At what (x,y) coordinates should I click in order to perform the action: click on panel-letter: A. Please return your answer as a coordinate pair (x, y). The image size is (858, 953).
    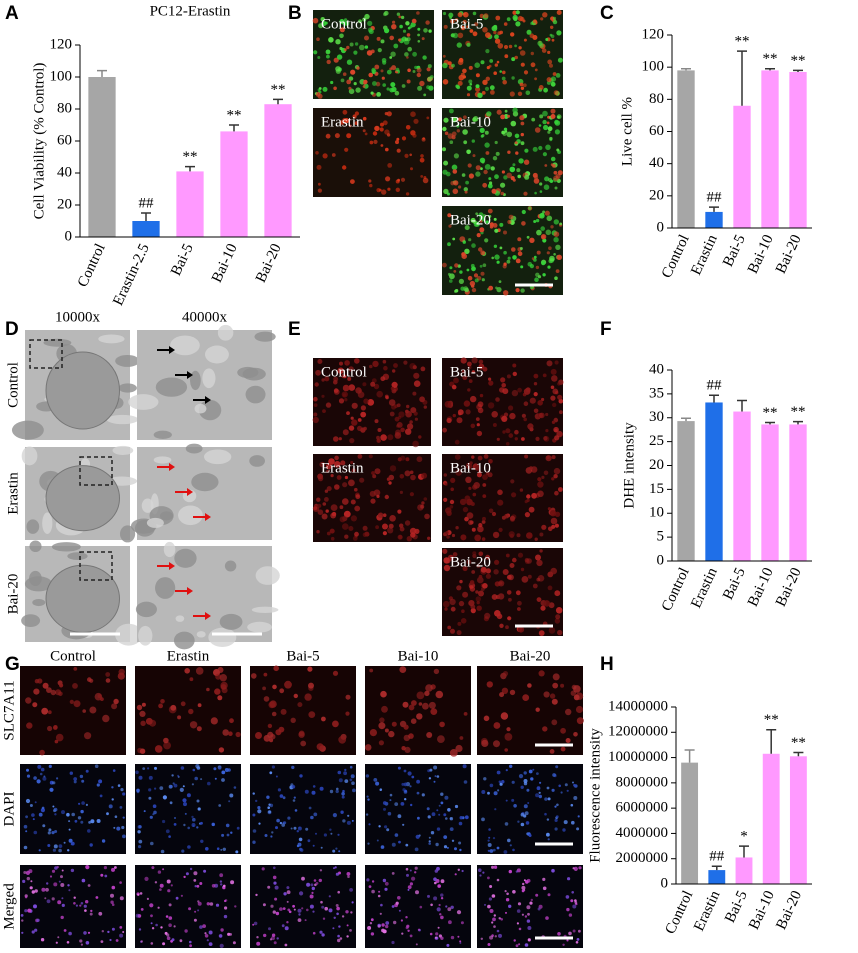
    Looking at the image, I should click on (12, 13).